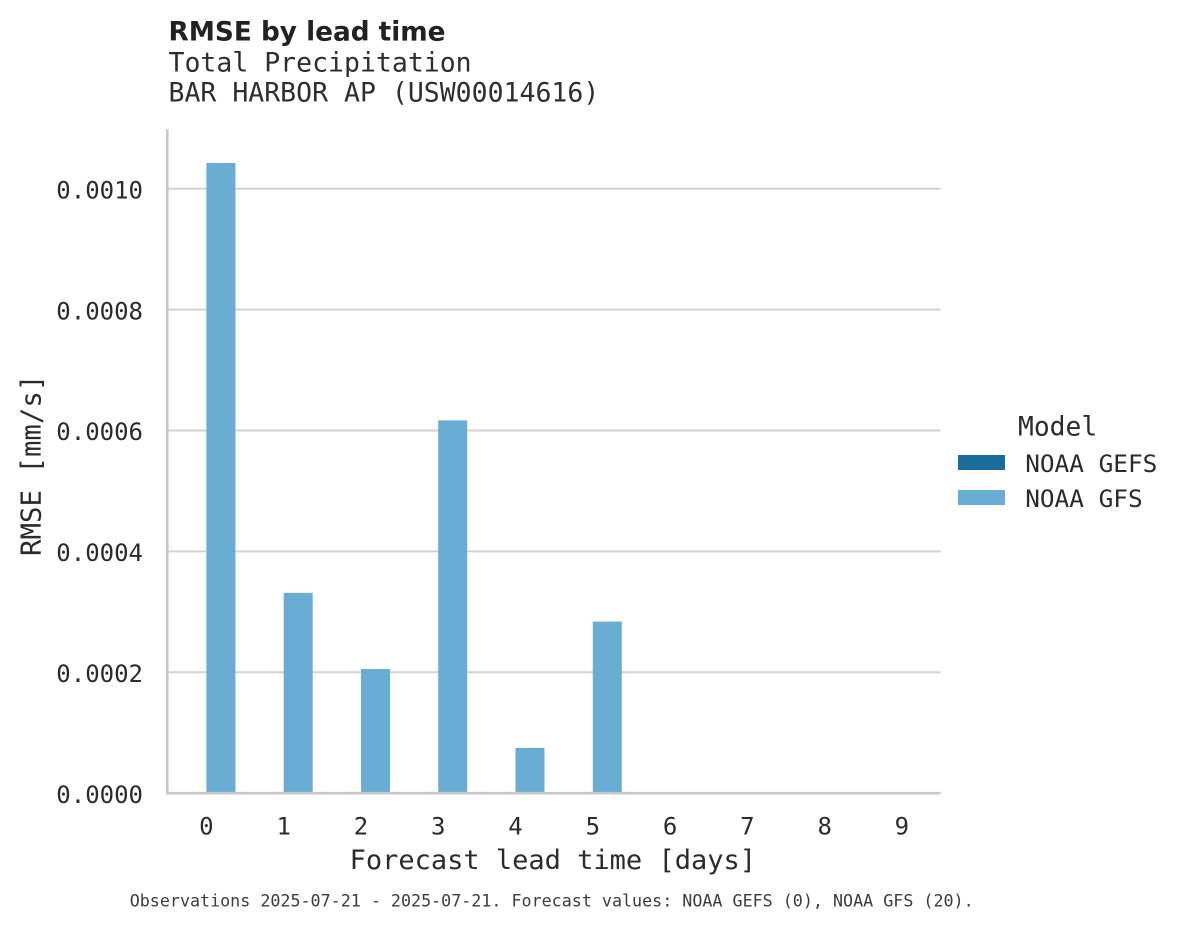 This screenshot has height=928, width=1178. I want to click on svg-text: 0.0008, so click(99, 311).